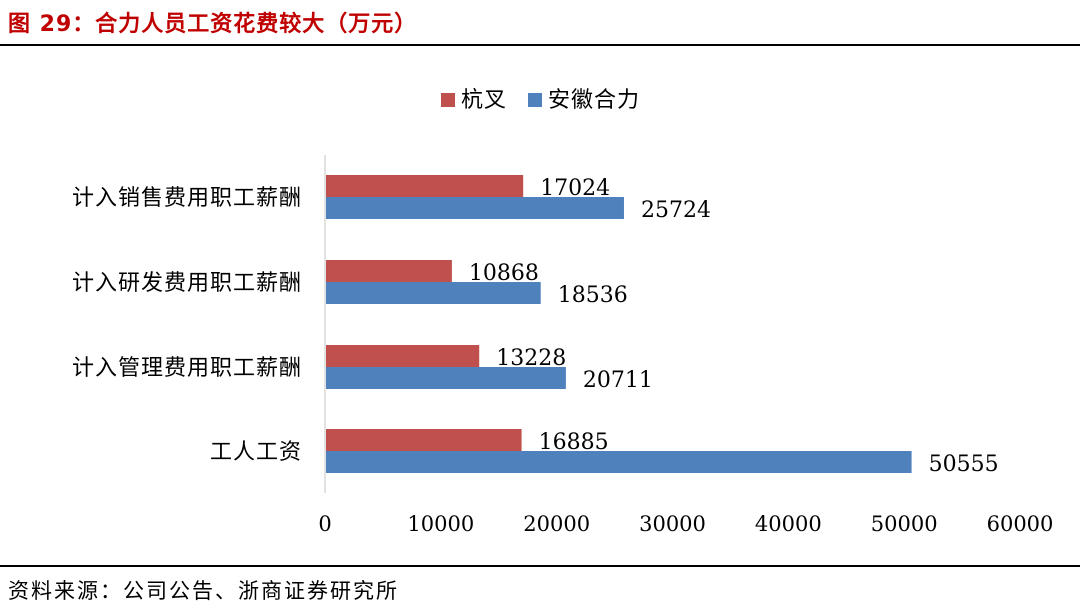 This screenshot has height=613, width=1080. What do you see at coordinates (187, 283) in the screenshot?
I see `category-label: 计入研发费用职工薪酬` at bounding box center [187, 283].